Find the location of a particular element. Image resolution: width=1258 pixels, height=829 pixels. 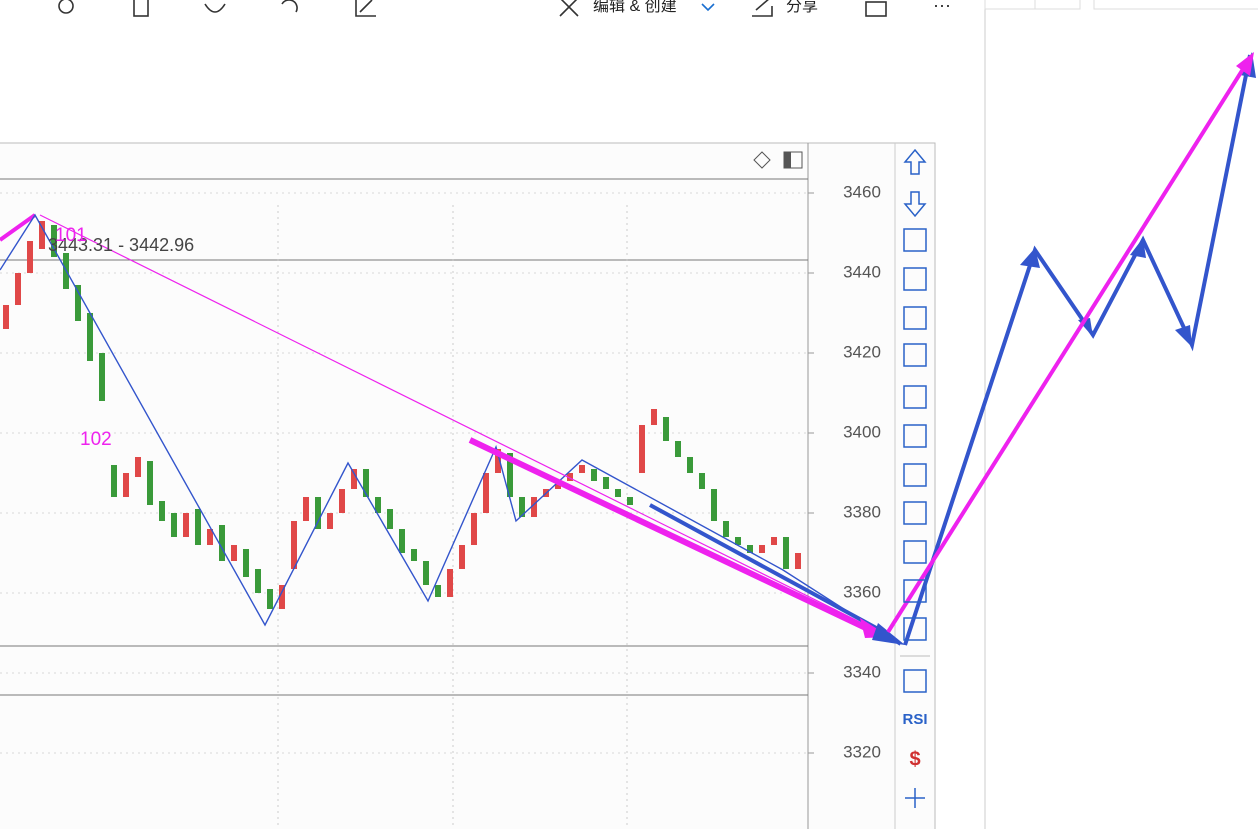

edit-icon is located at coordinates (569, 8).